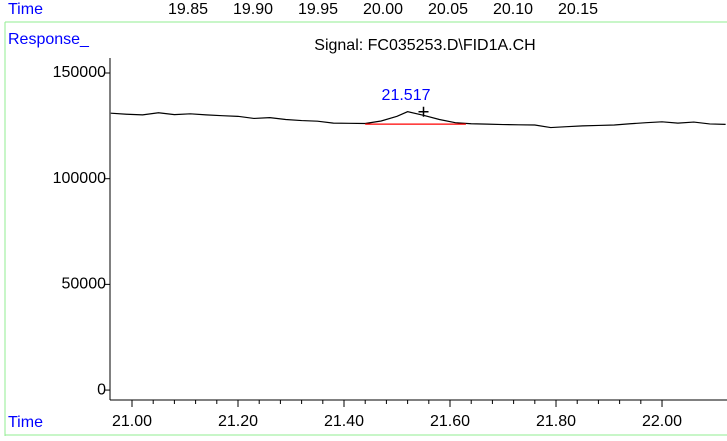 Image resolution: width=727 pixels, height=441 pixels. What do you see at coordinates (79, 178) in the screenshot?
I see `y-tick-label: 100000` at bounding box center [79, 178].